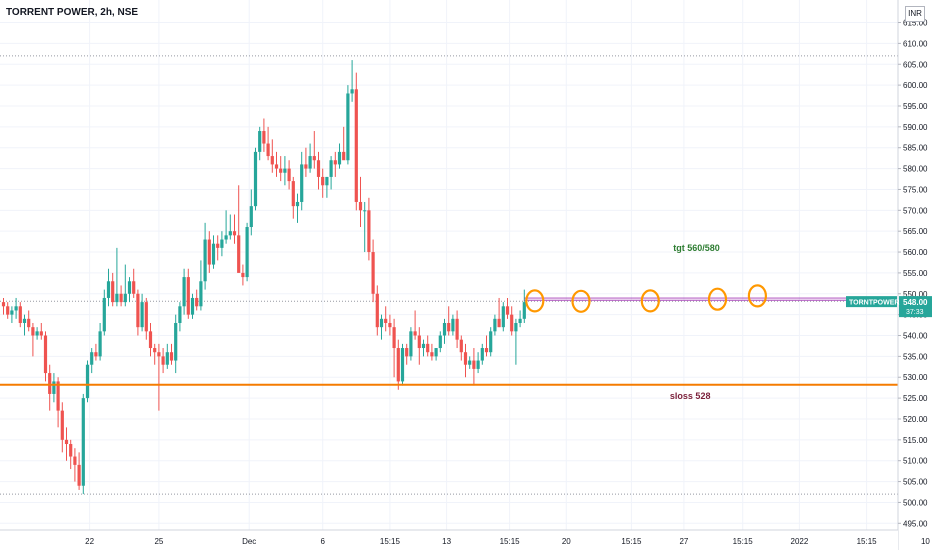 The width and height of the screenshot is (932, 550). What do you see at coordinates (915, 377) in the screenshot?
I see `price-tick-label: 530.00` at bounding box center [915, 377].